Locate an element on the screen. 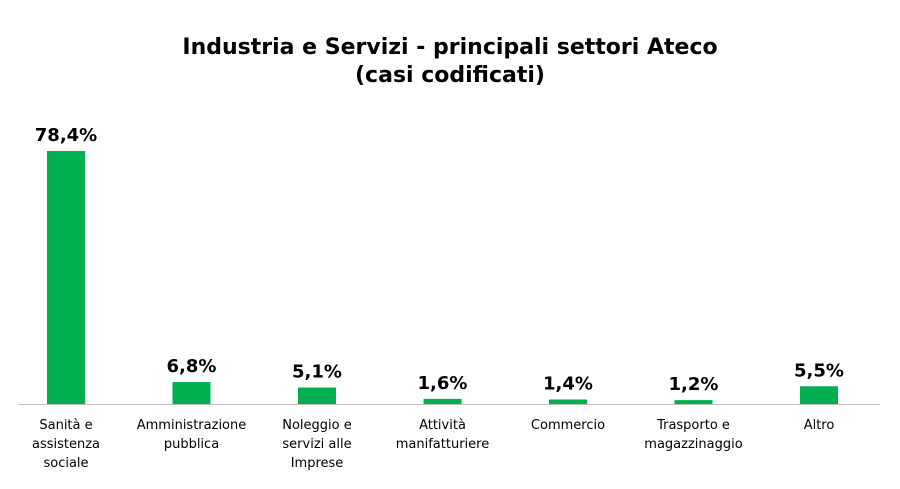  data-label-6: 5,5% is located at coordinates (819, 370).